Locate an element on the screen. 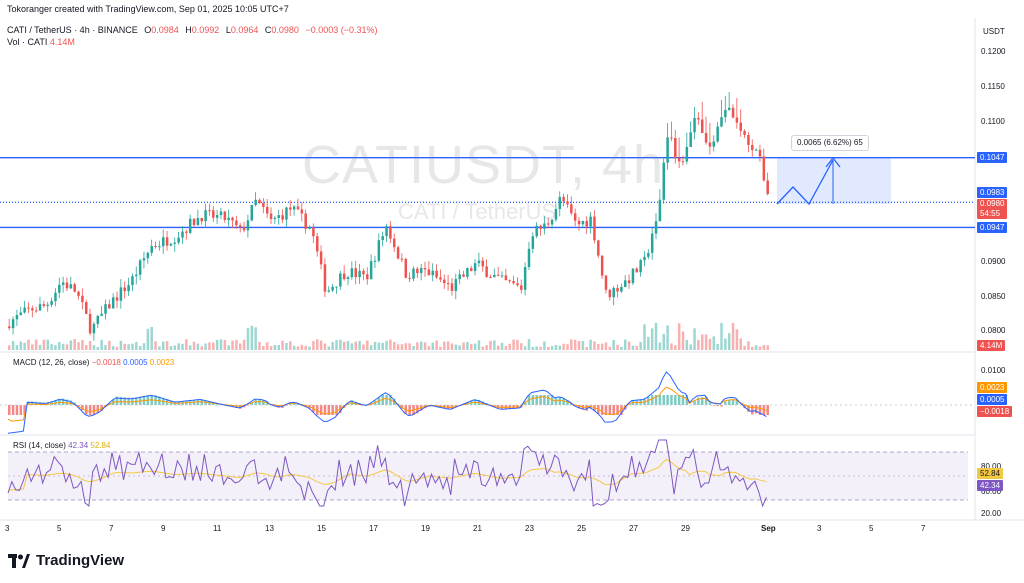 This screenshot has height=583, width=1024. time-tick: 9 is located at coordinates (163, 528).